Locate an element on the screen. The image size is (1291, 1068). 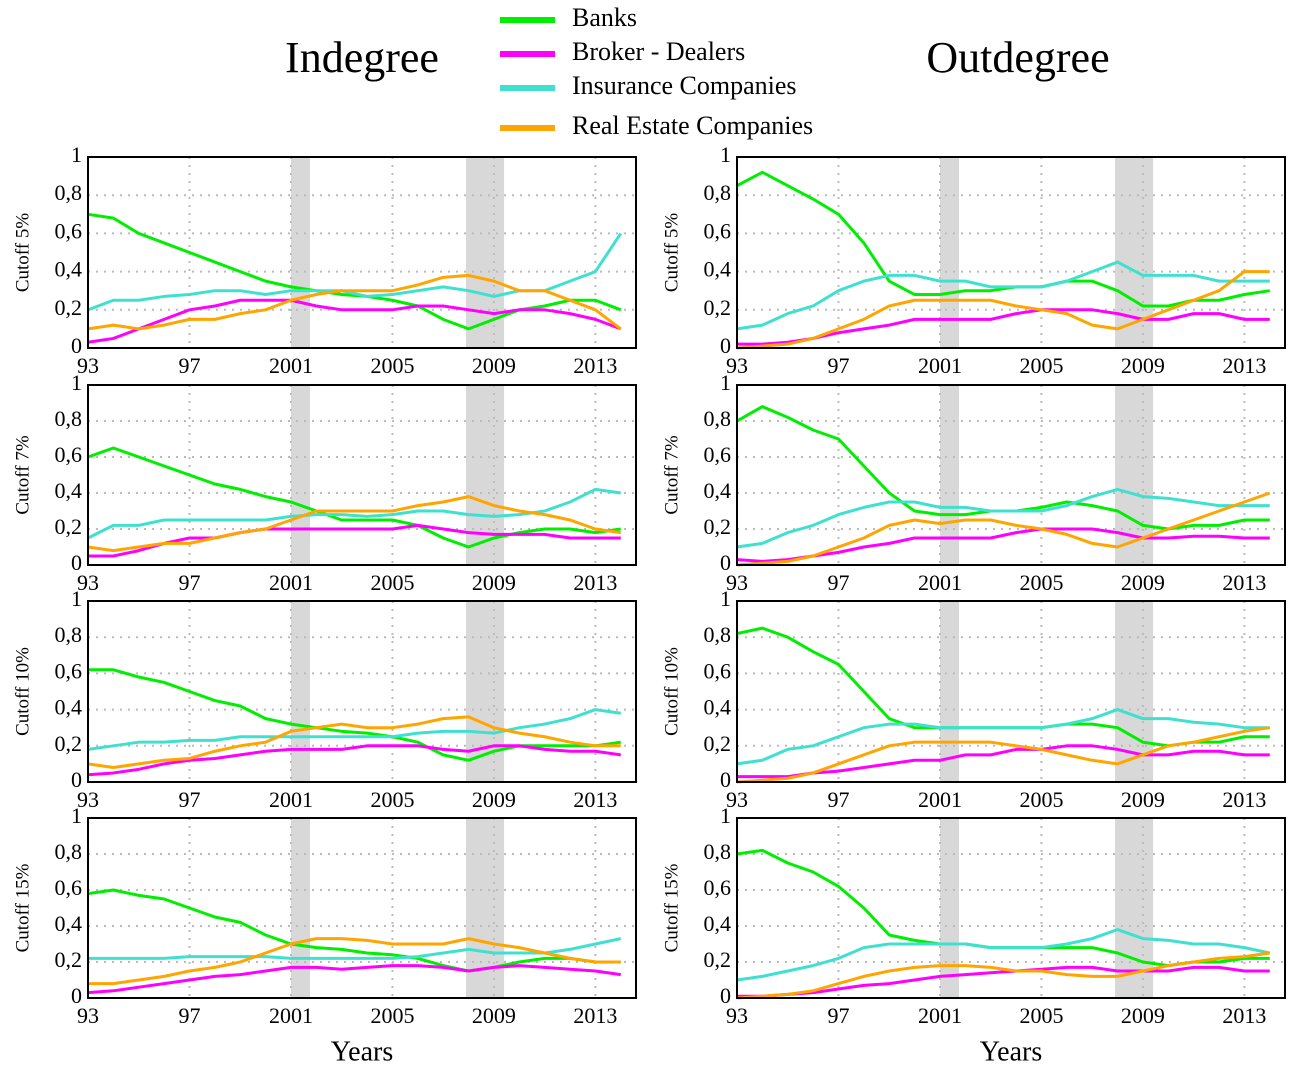
legend-label: Real Estate Companies is located at coordinates (692, 125).